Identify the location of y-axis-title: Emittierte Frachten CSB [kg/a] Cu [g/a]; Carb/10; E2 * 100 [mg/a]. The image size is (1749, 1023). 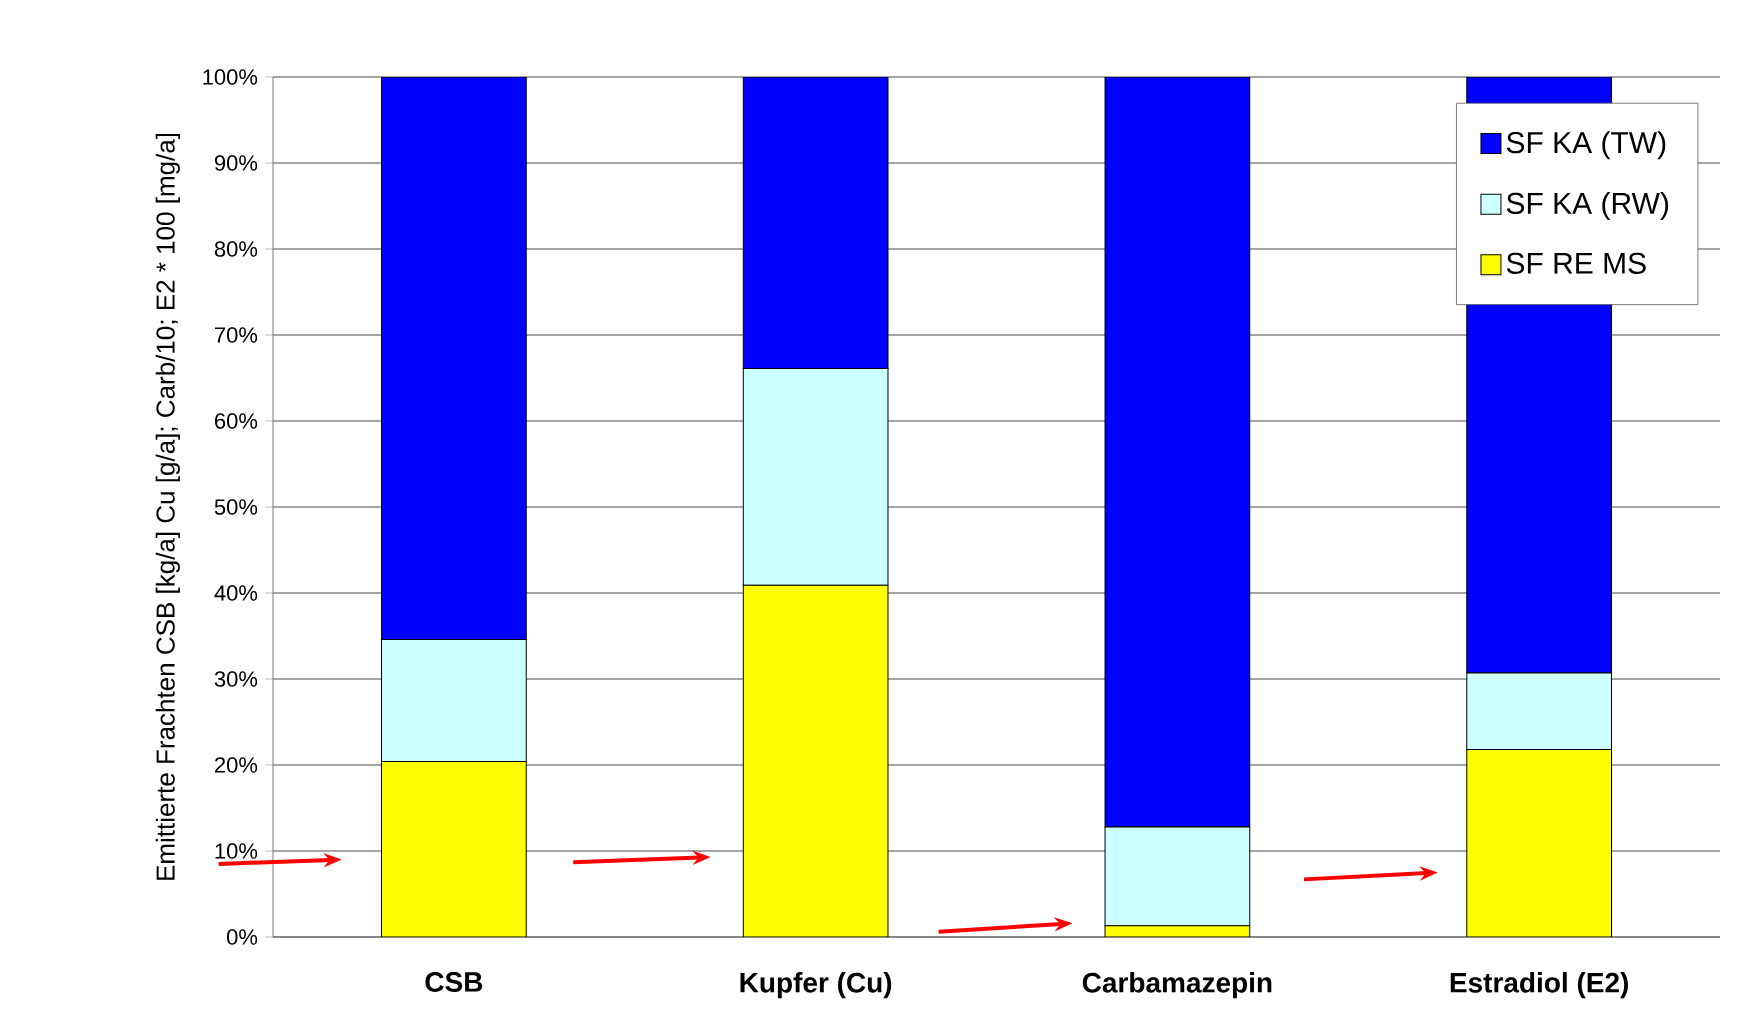
(167, 506).